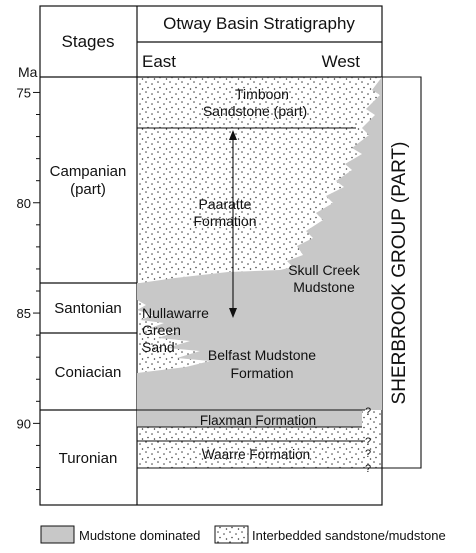 This screenshot has height=553, width=476. Describe the element at coordinates (88, 458) in the screenshot. I see `stage-turonian: Turonian` at that location.